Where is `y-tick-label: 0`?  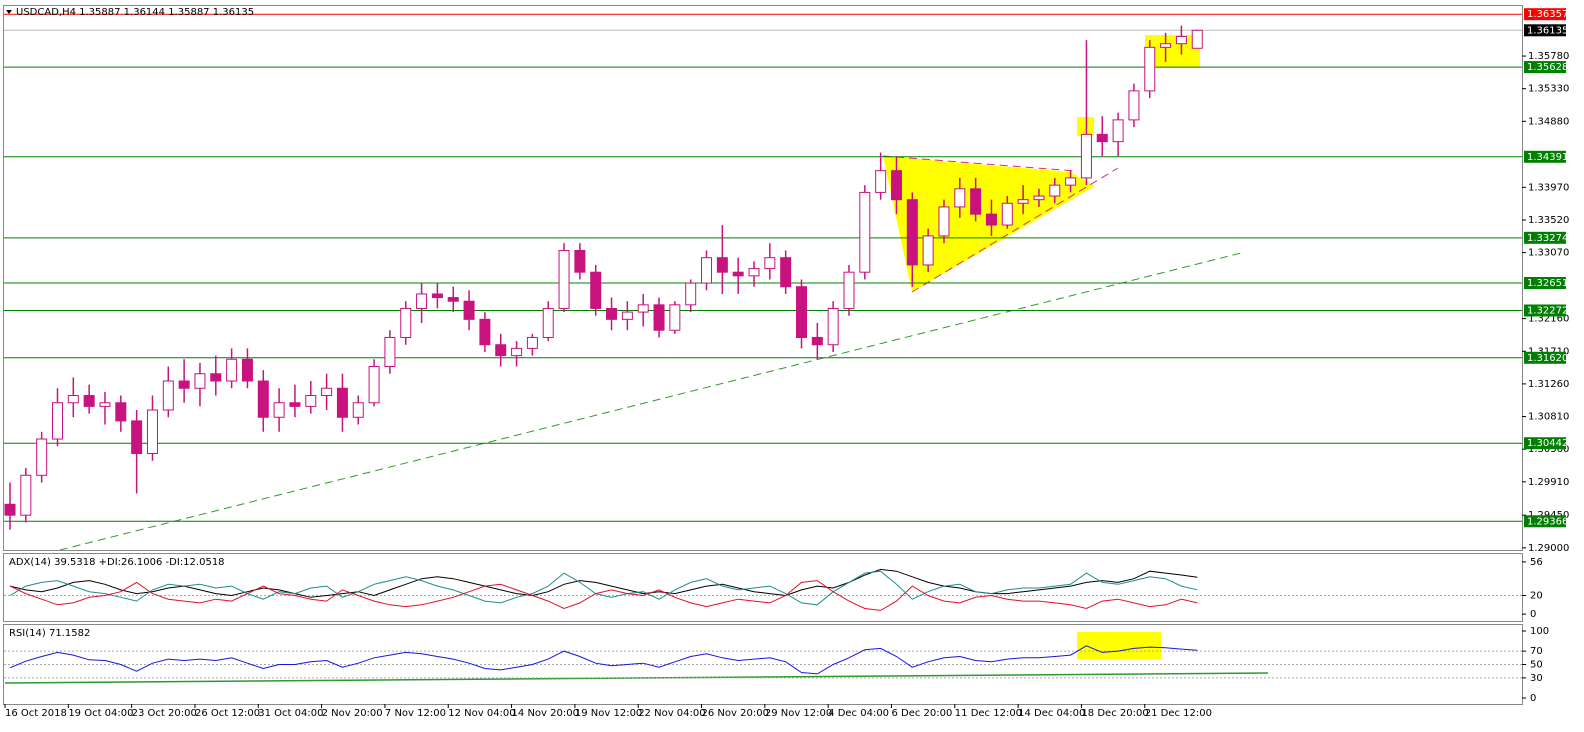
y-tick-label: 0 is located at coordinates (1533, 614).